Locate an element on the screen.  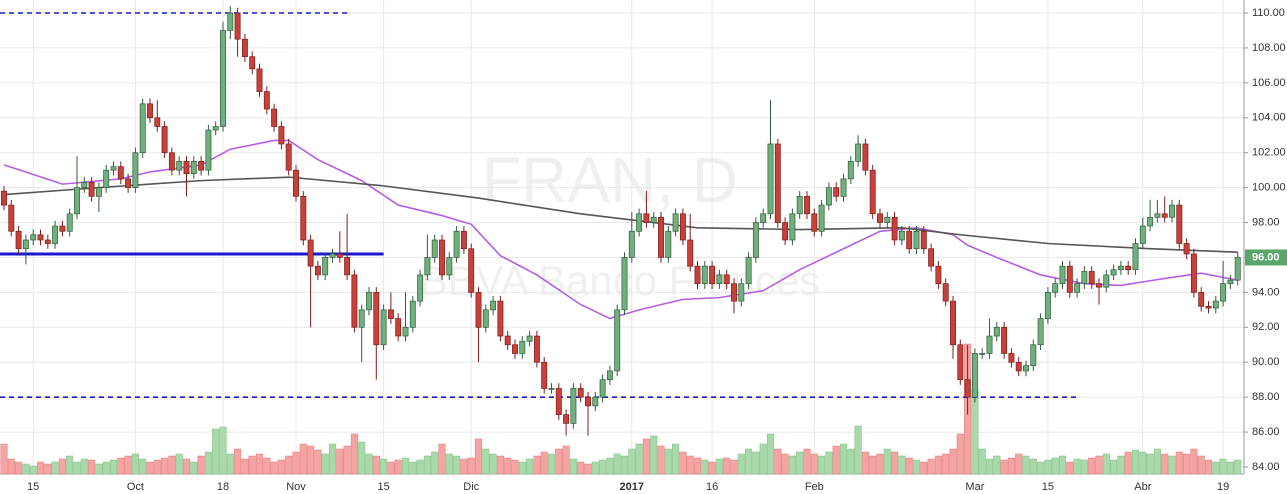
y-tick-label: 100.00 is located at coordinates (1269, 188).